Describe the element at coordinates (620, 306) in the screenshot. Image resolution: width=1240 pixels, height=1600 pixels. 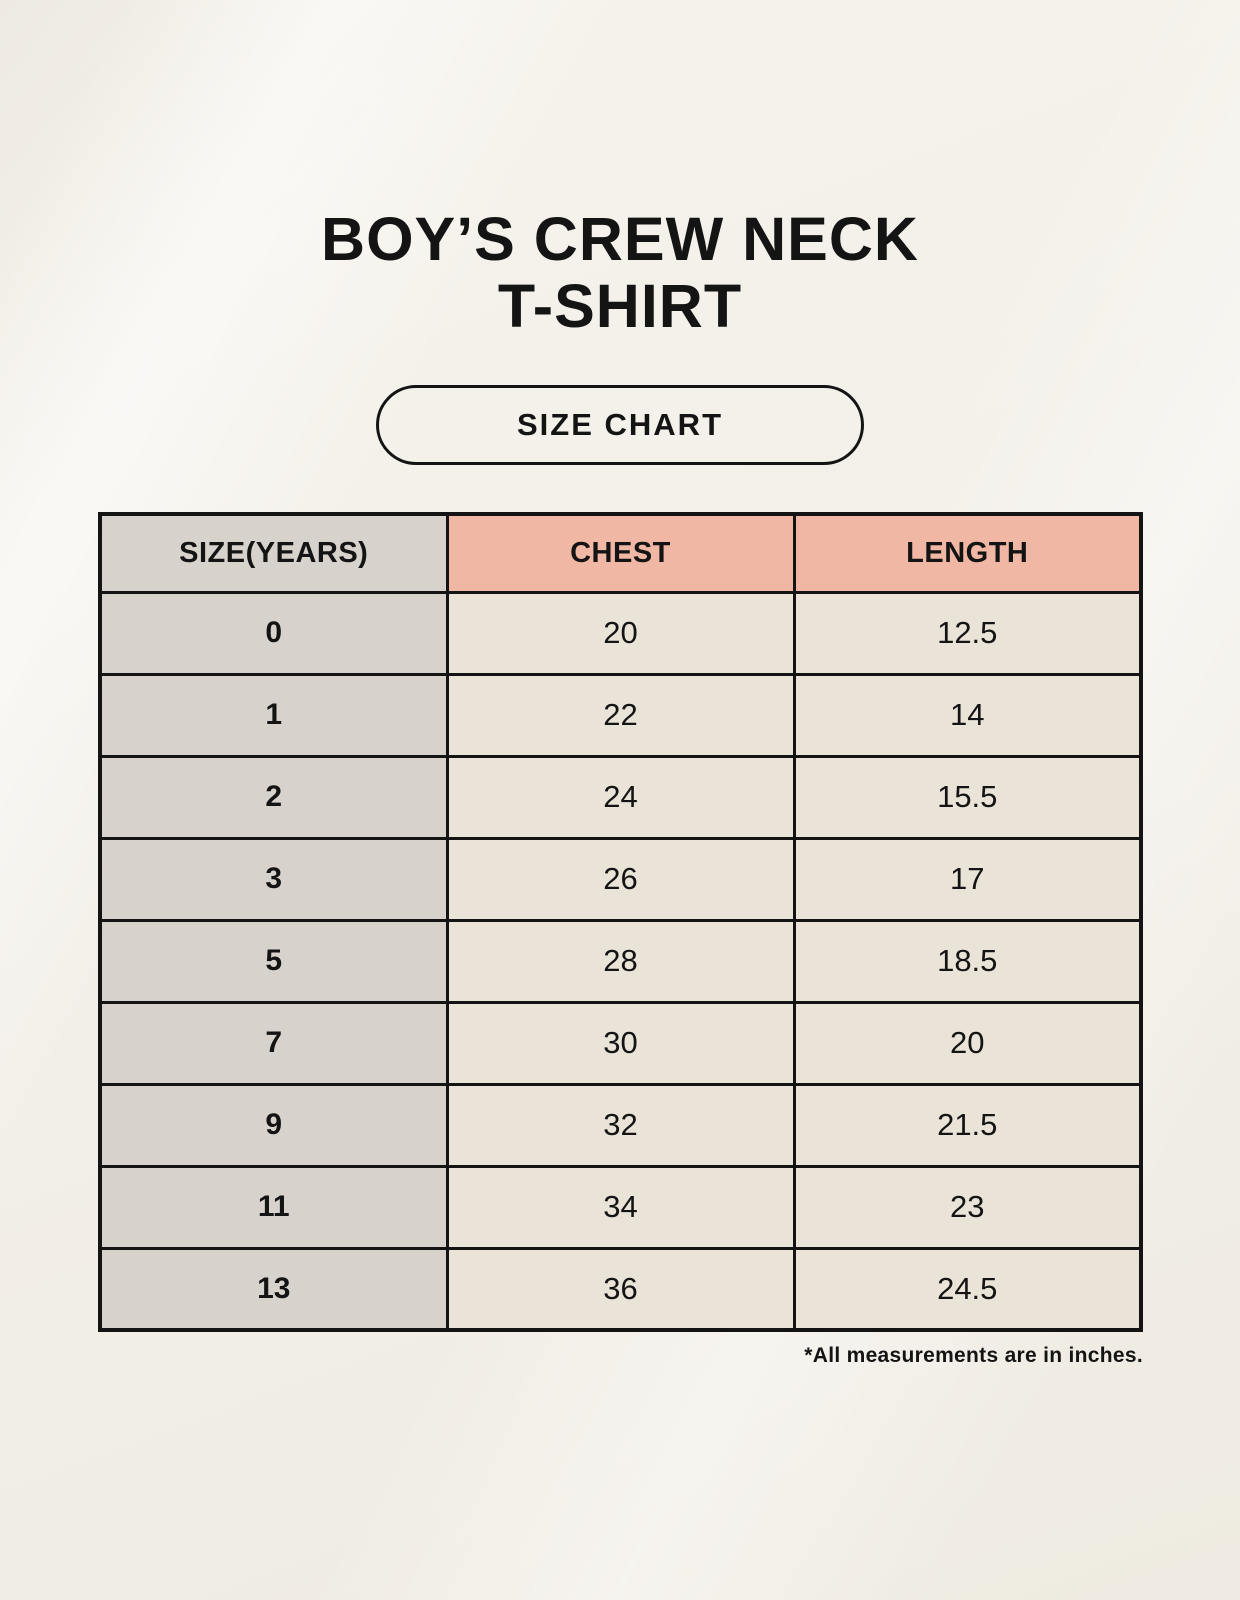
I see `product-title-line2: T-SHIRT` at that location.